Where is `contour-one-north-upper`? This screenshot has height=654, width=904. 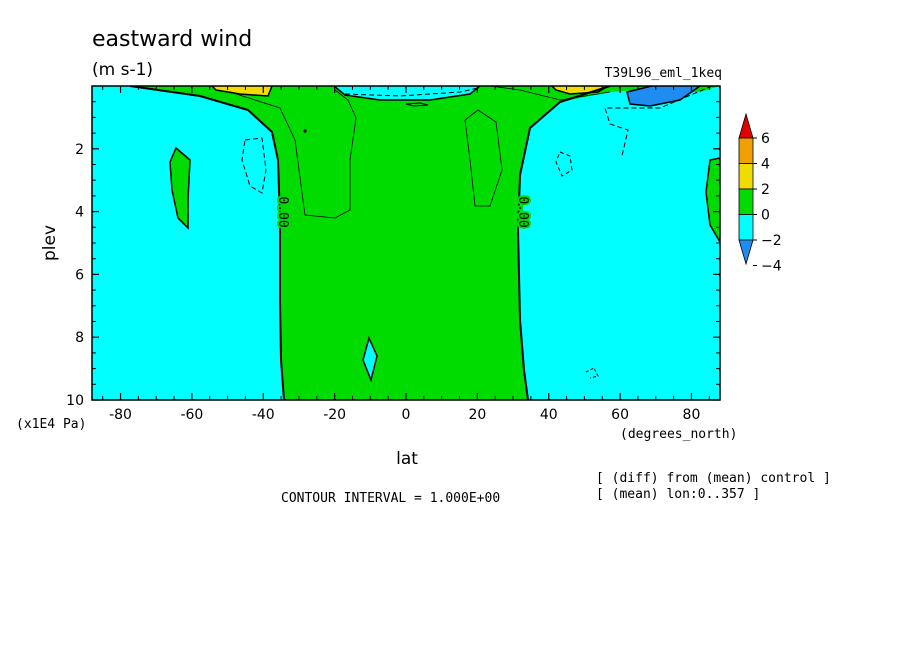 contour-one-north-upper is located at coordinates (550, 93).